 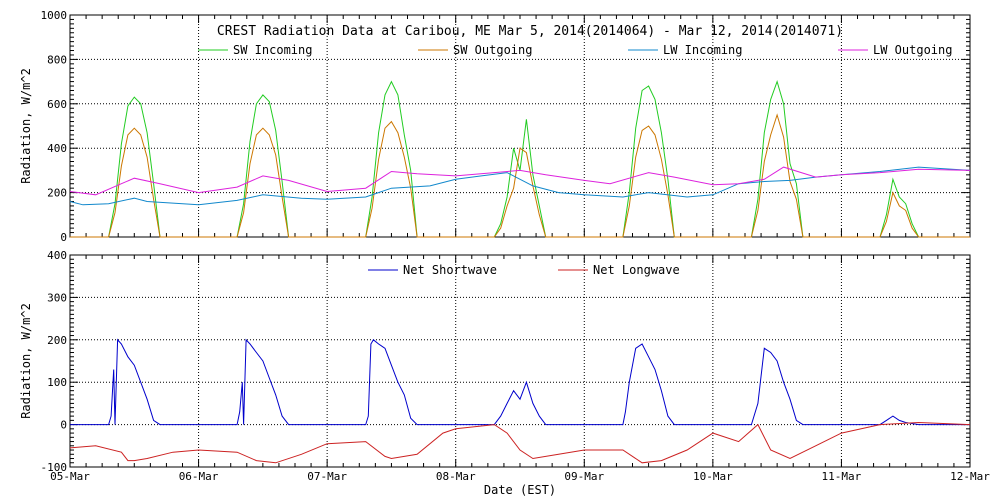 I want to click on legend-label: Net Shortwave, so click(x=450, y=270).